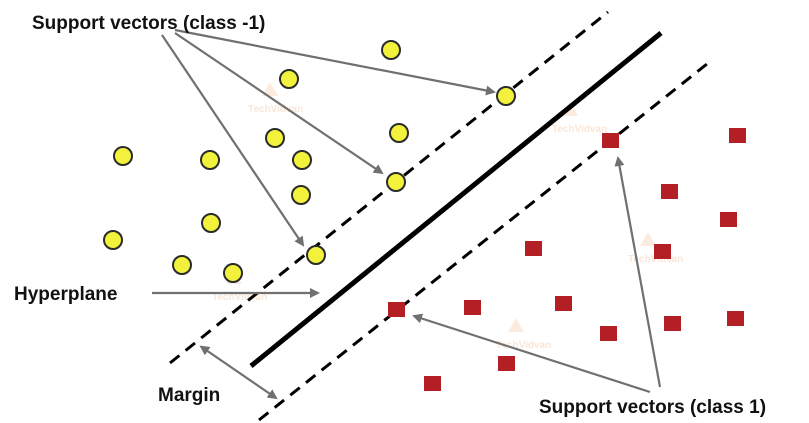 The image size is (809, 423). Describe the element at coordinates (238, 372) in the screenshot. I see `arrow-margin` at that location.